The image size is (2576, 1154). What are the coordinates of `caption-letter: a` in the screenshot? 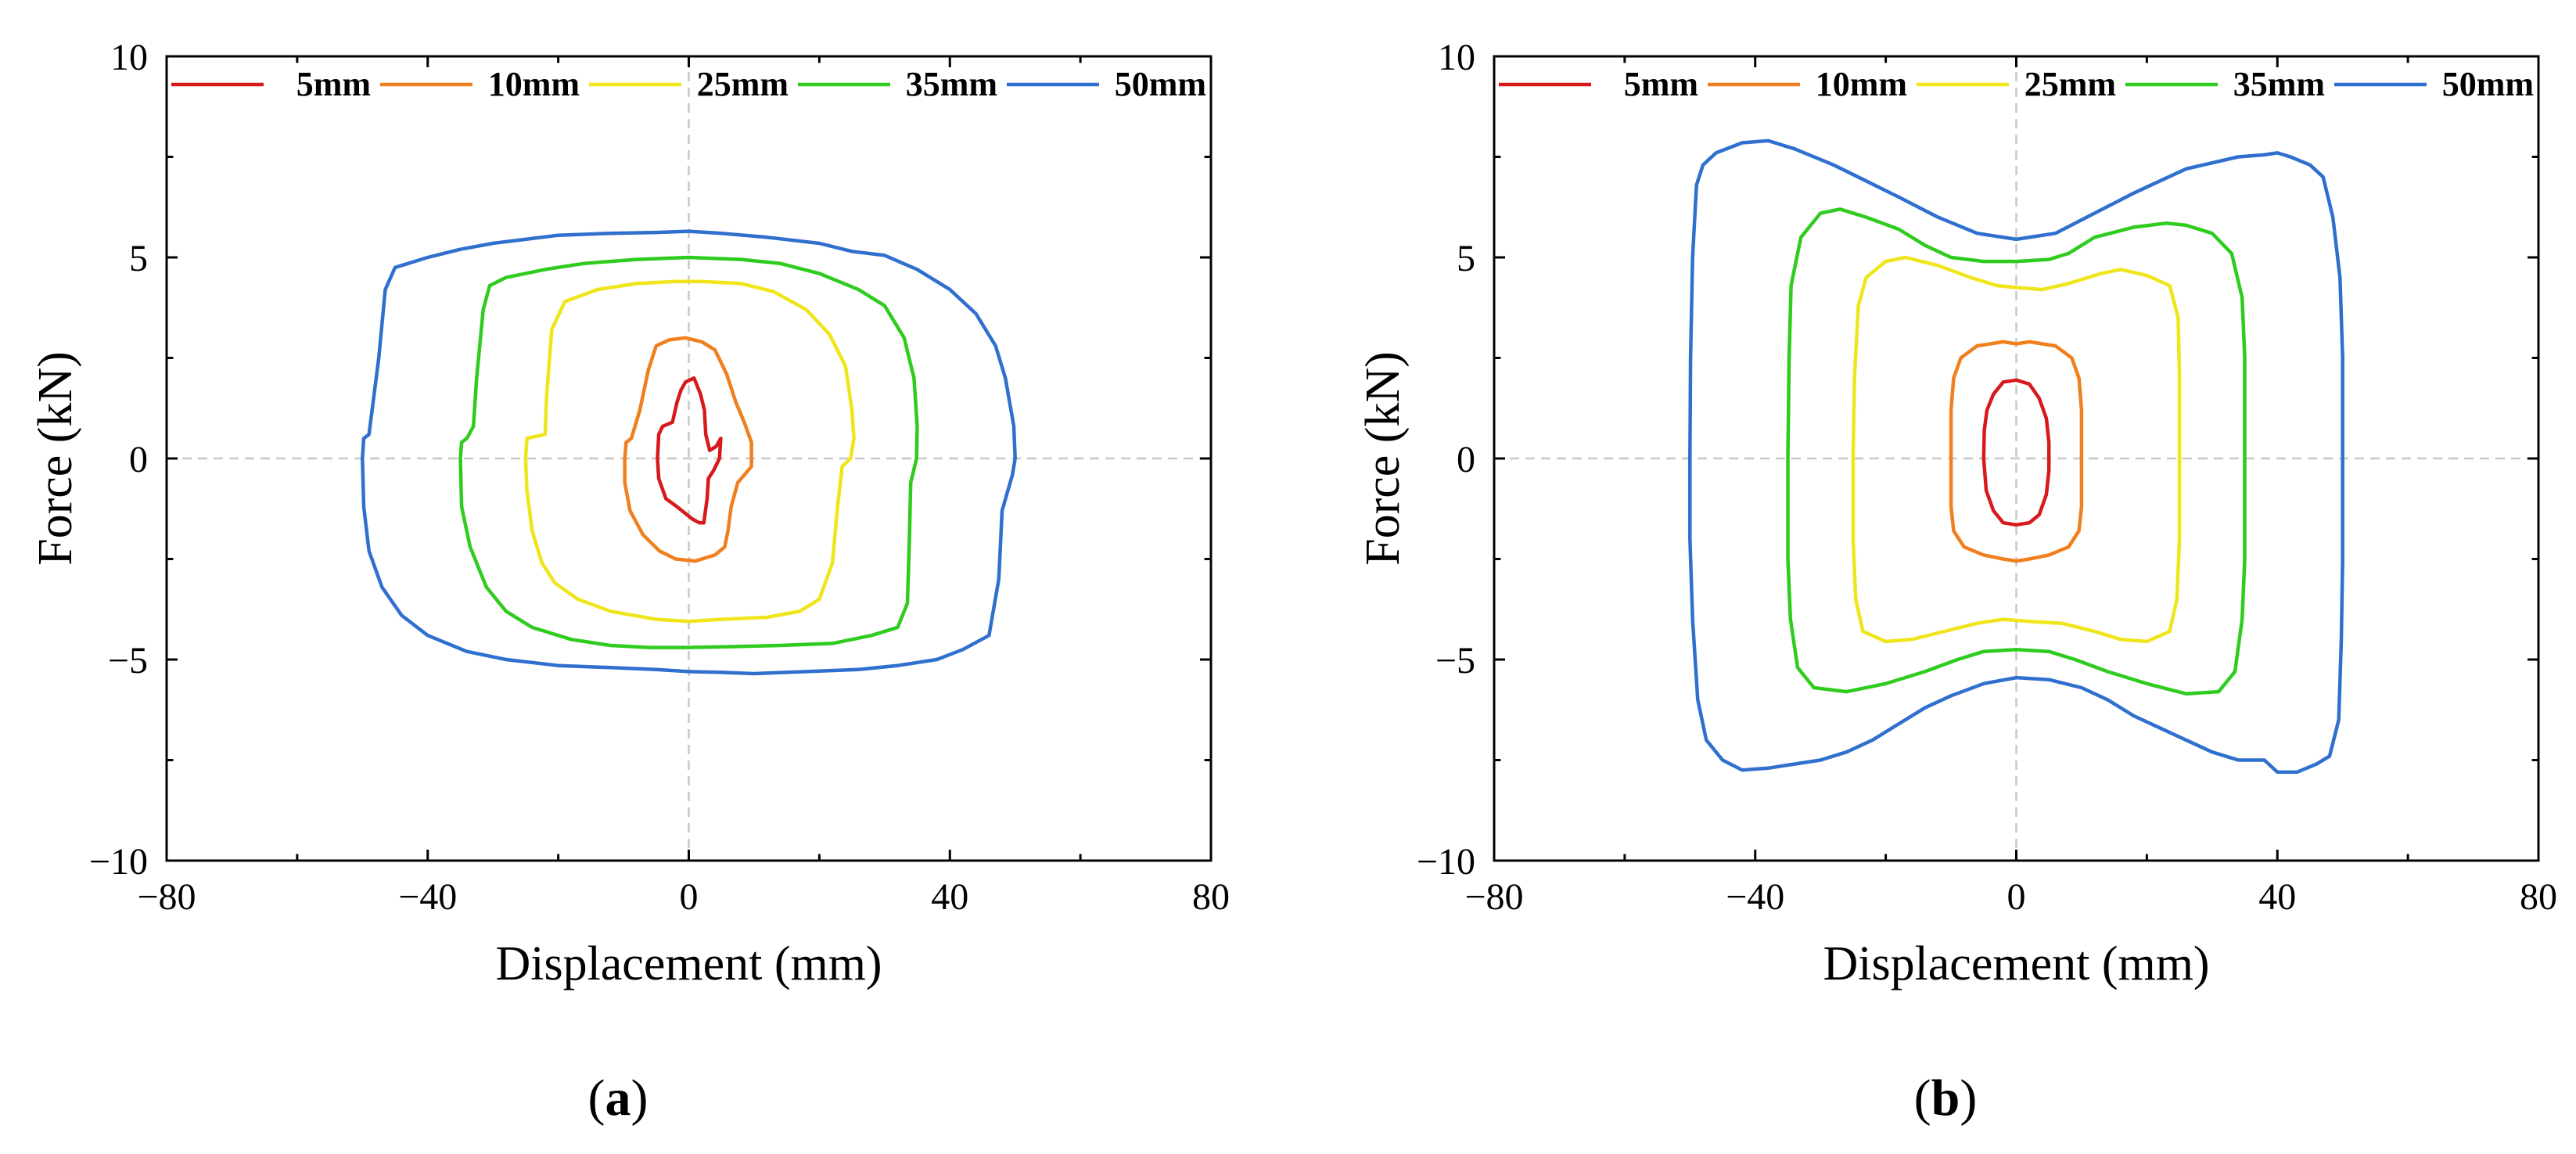 It's located at (618, 1098).